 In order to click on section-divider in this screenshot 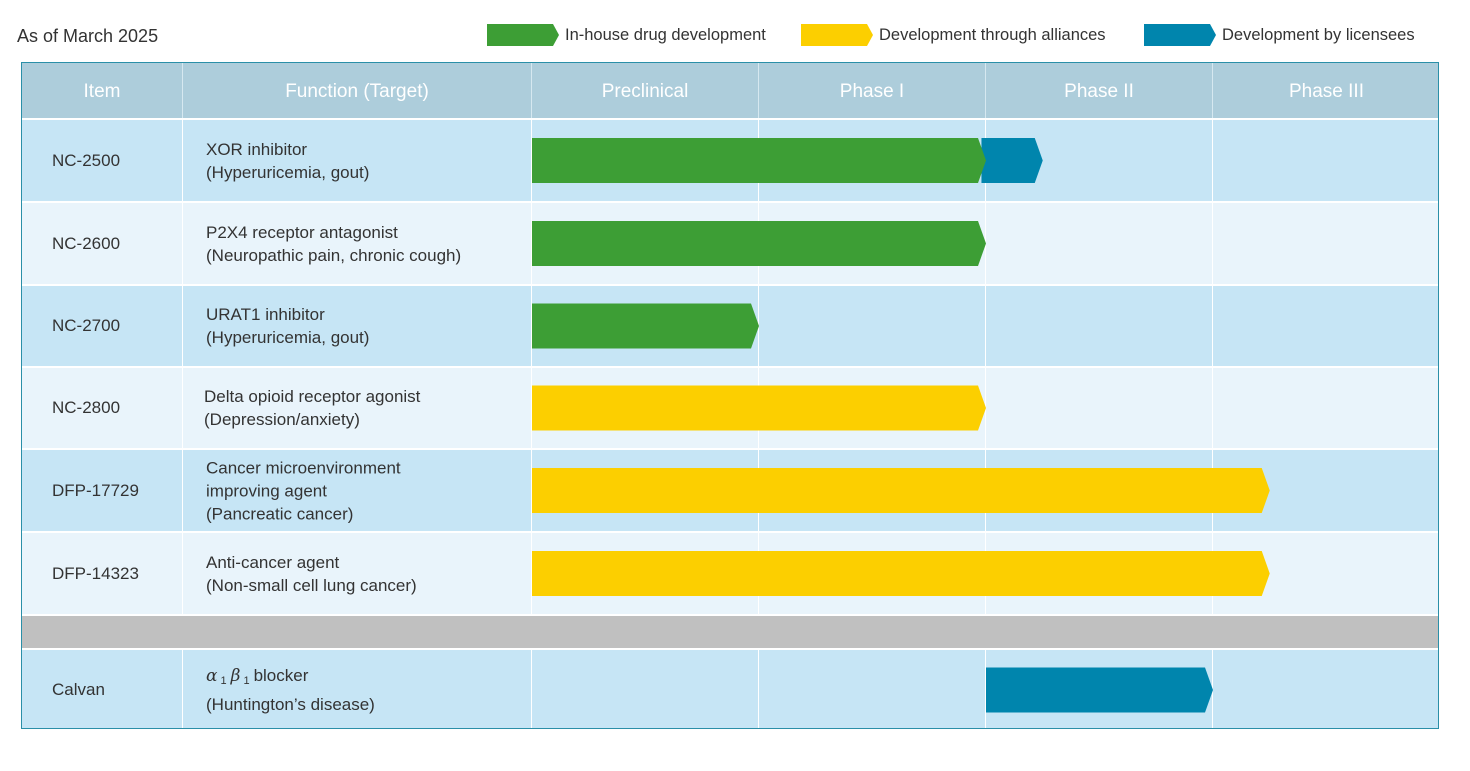, I will do `click(730, 631)`.